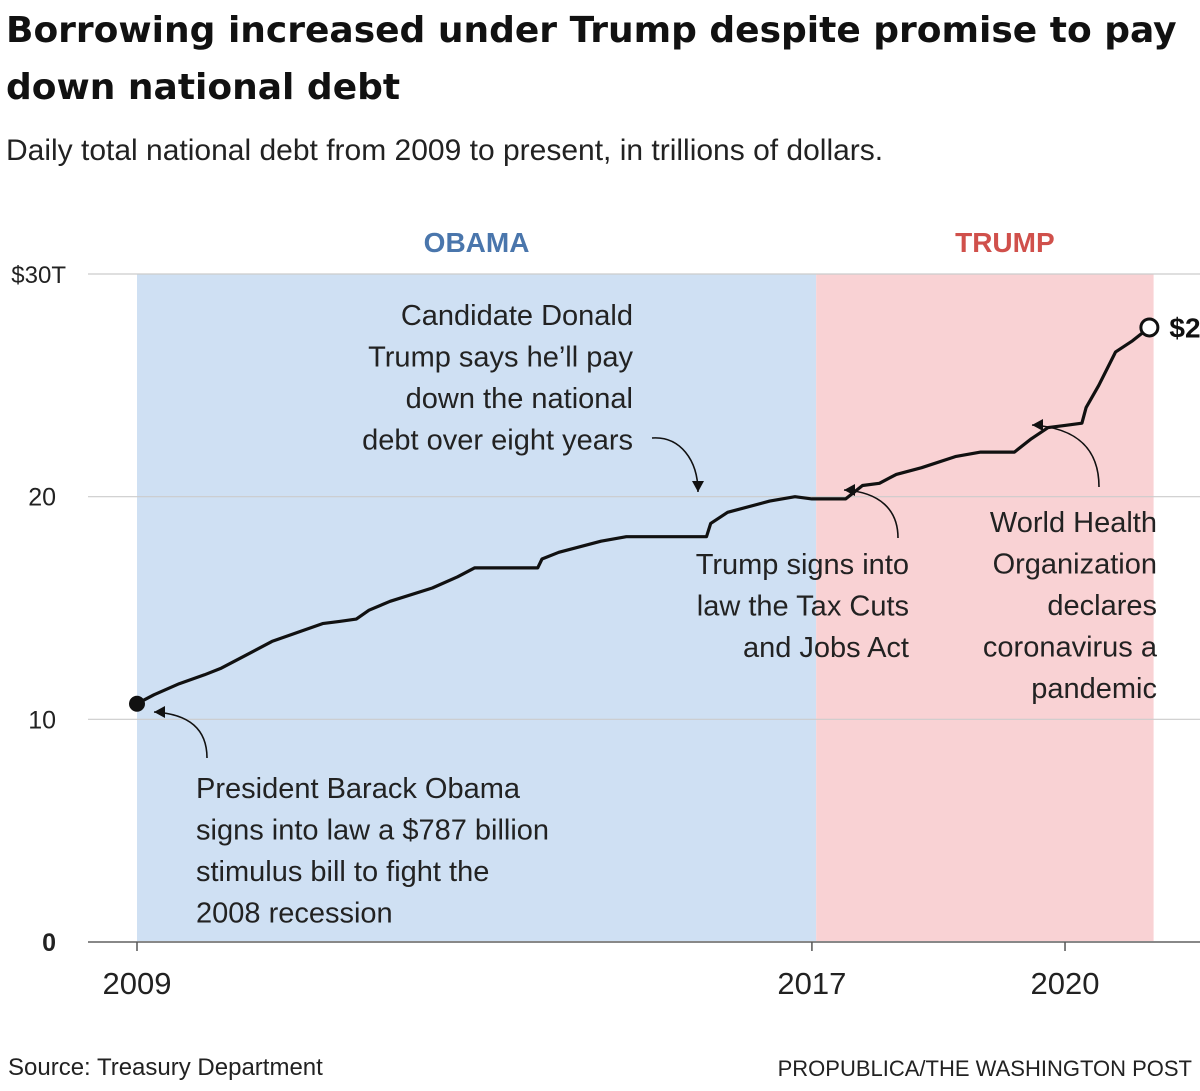 The height and width of the screenshot is (1091, 1200). I want to click on annotation-arrow, so click(1065, 456).